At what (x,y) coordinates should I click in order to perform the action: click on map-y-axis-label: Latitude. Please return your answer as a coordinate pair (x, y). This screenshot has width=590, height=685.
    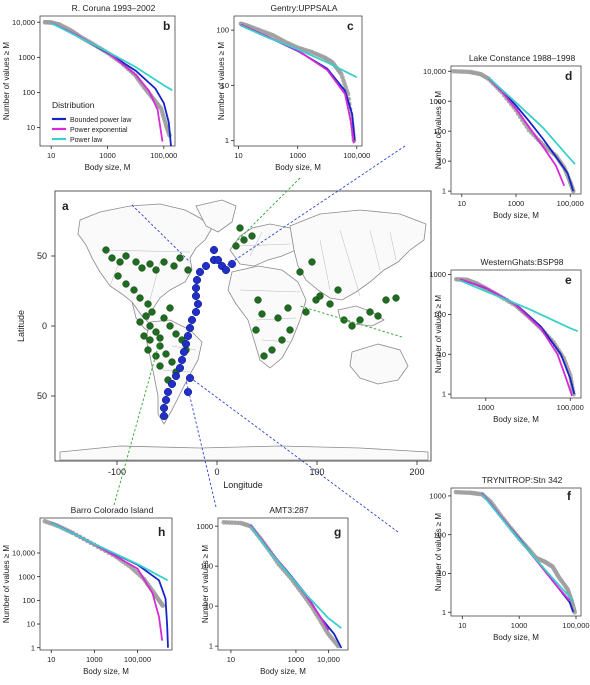
    Looking at the image, I should click on (21, 326).